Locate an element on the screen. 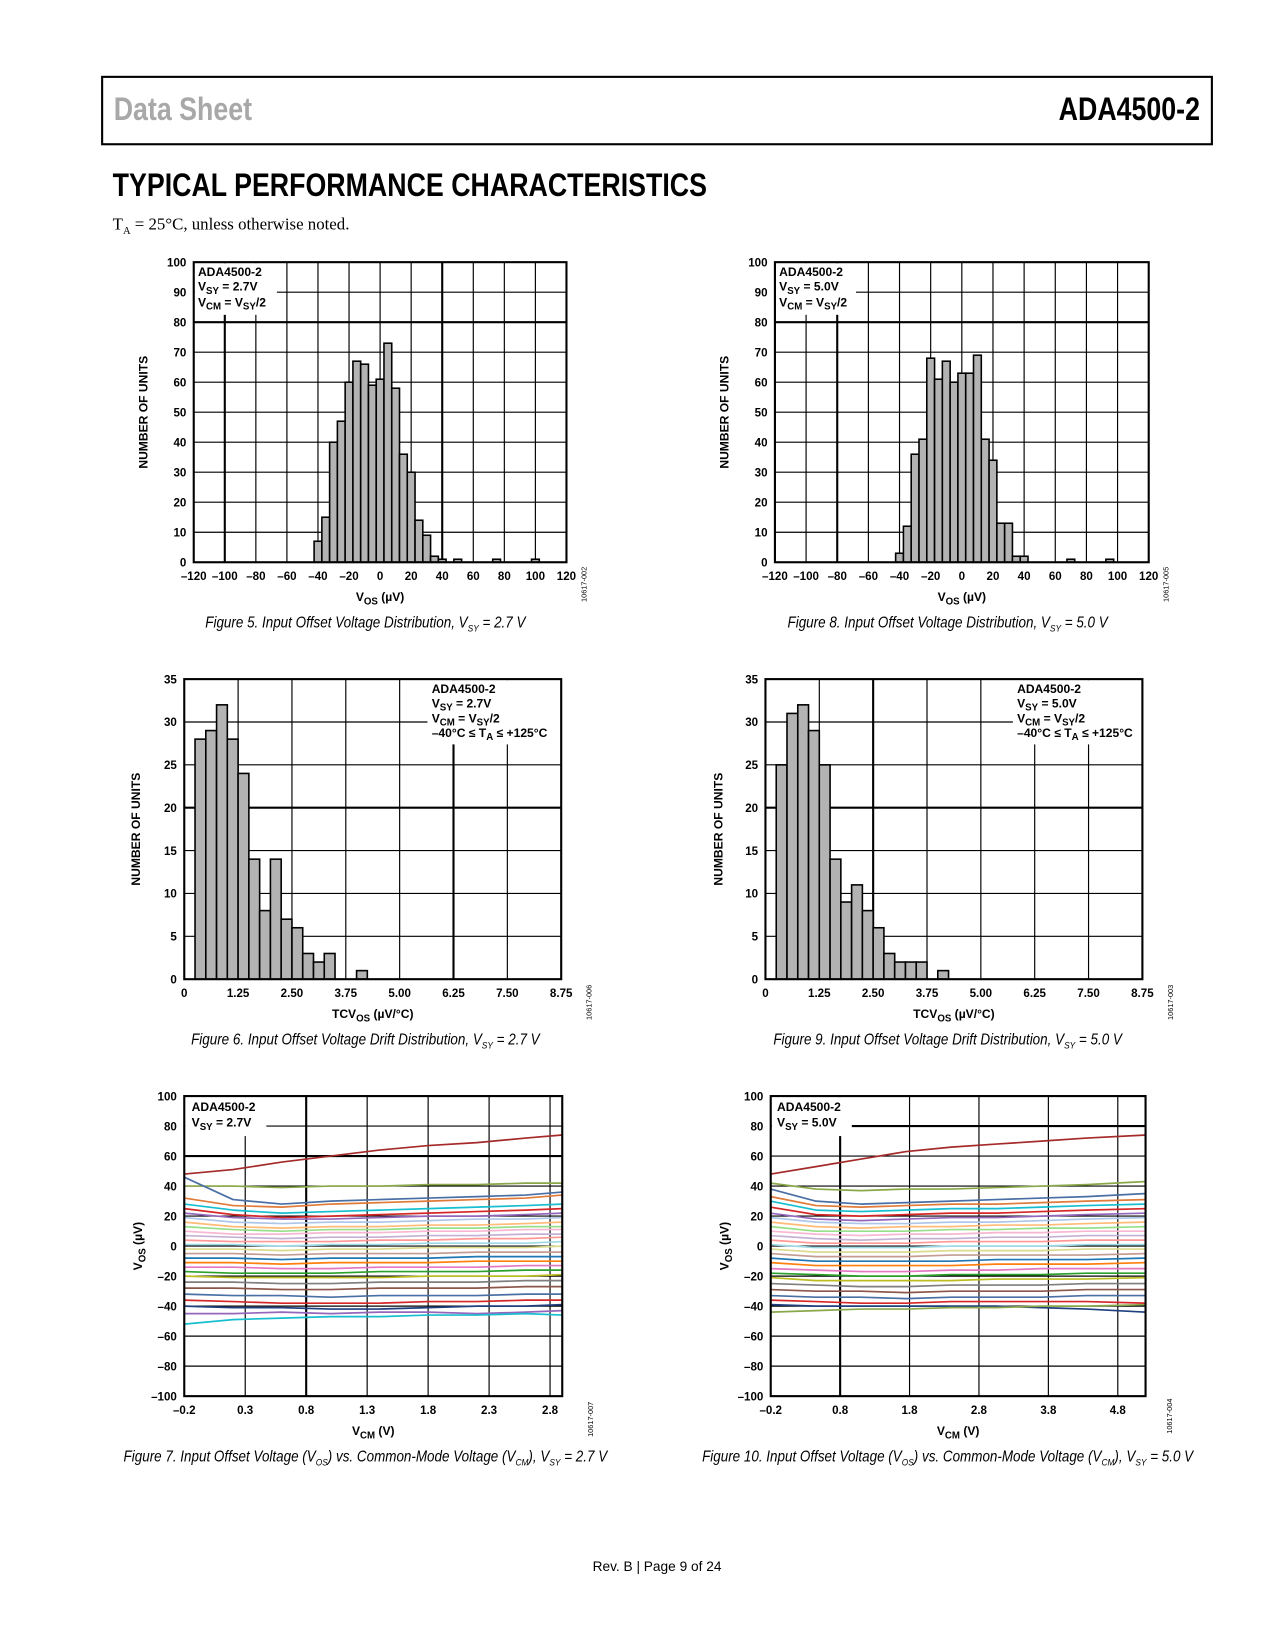  subscript: A is located at coordinates (489, 737).